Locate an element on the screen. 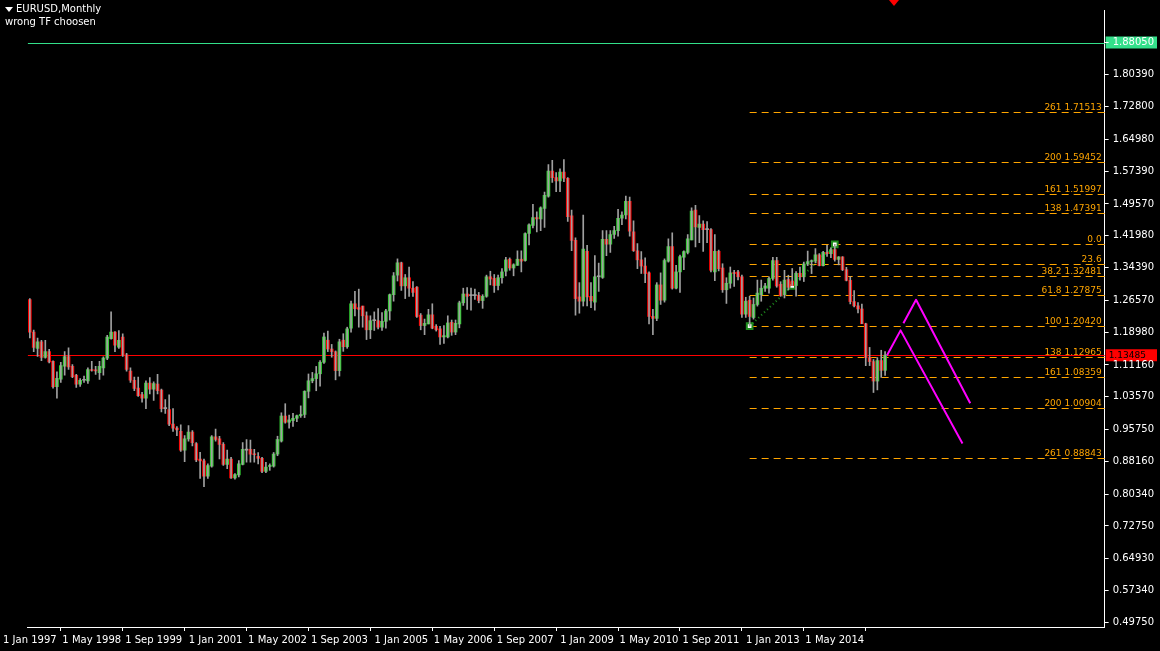 The height and width of the screenshot is (651, 1160). y-tick-label: 1.88050 is located at coordinates (1133, 42).